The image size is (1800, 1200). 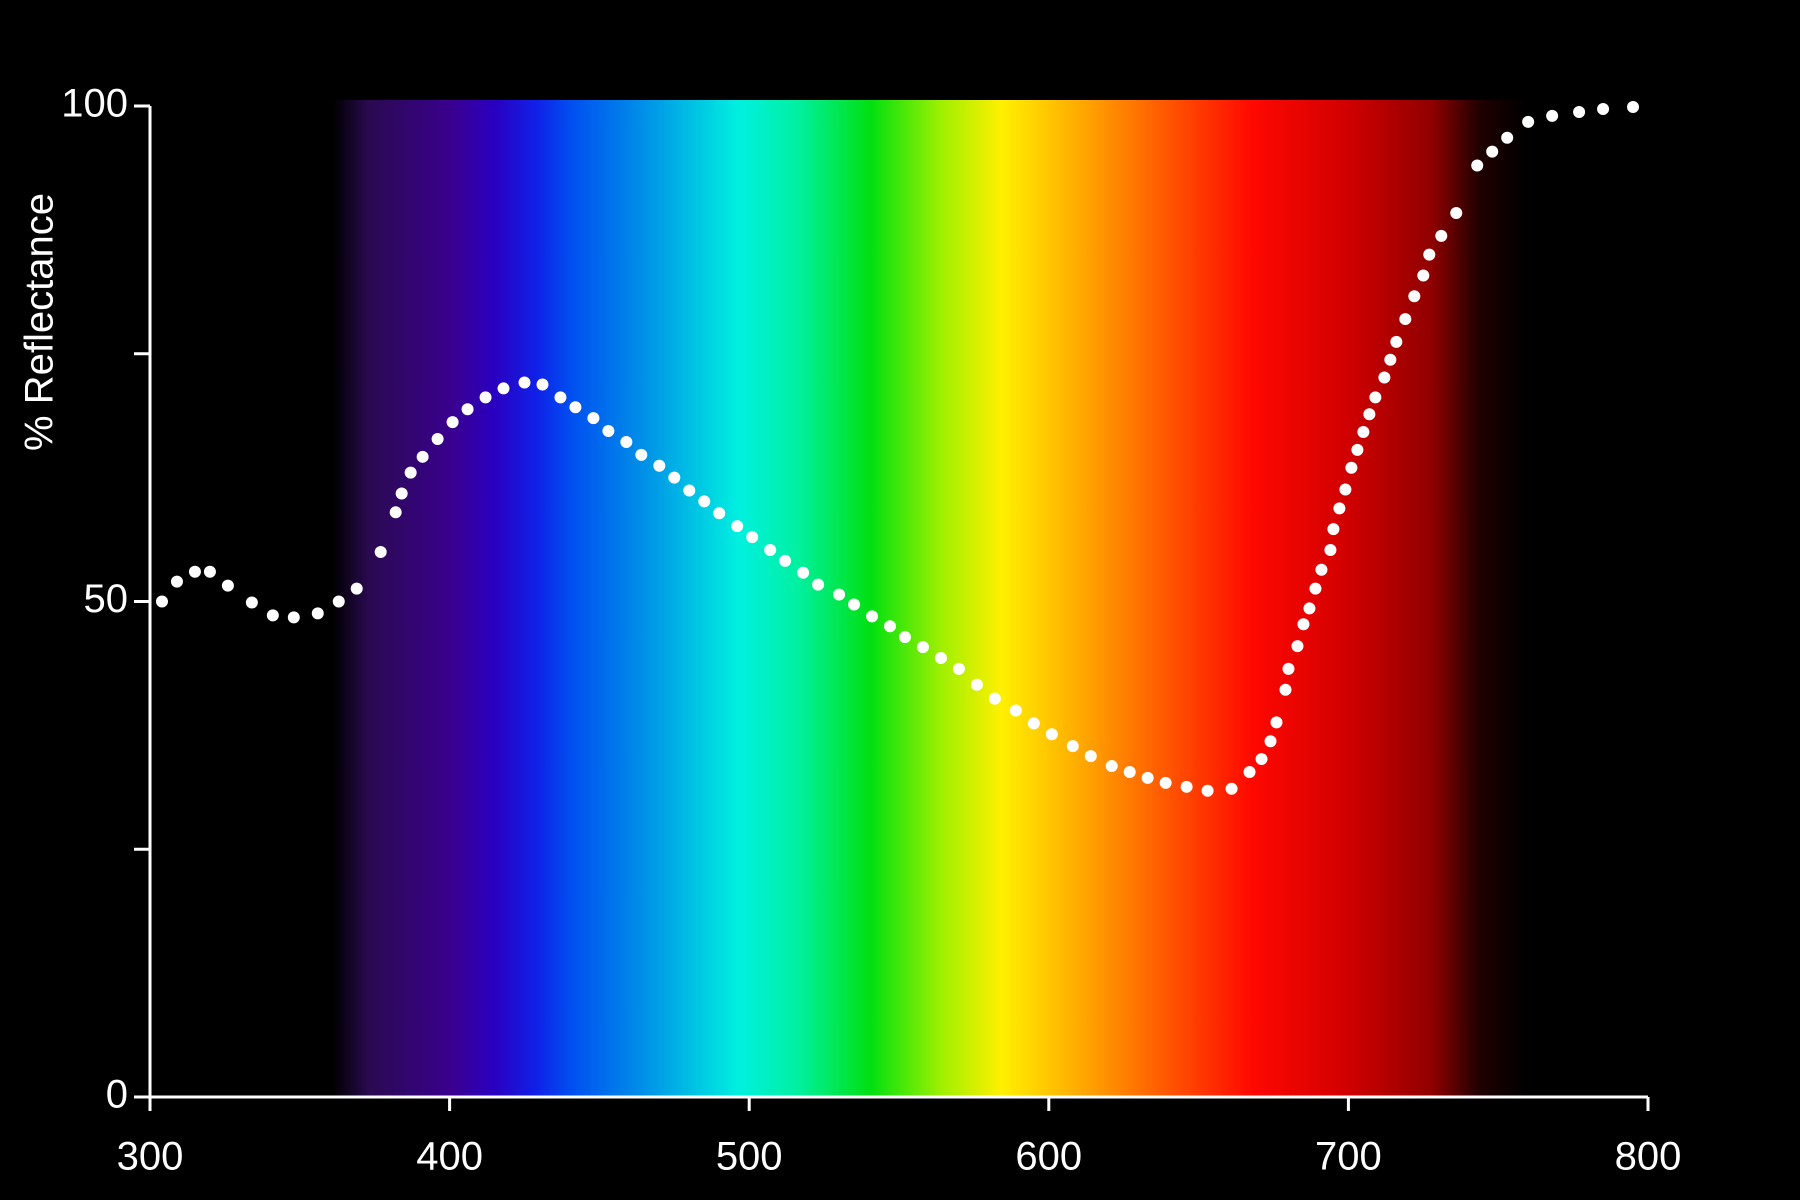 What do you see at coordinates (449, 1157) in the screenshot?
I see `x-tick-label: 400` at bounding box center [449, 1157].